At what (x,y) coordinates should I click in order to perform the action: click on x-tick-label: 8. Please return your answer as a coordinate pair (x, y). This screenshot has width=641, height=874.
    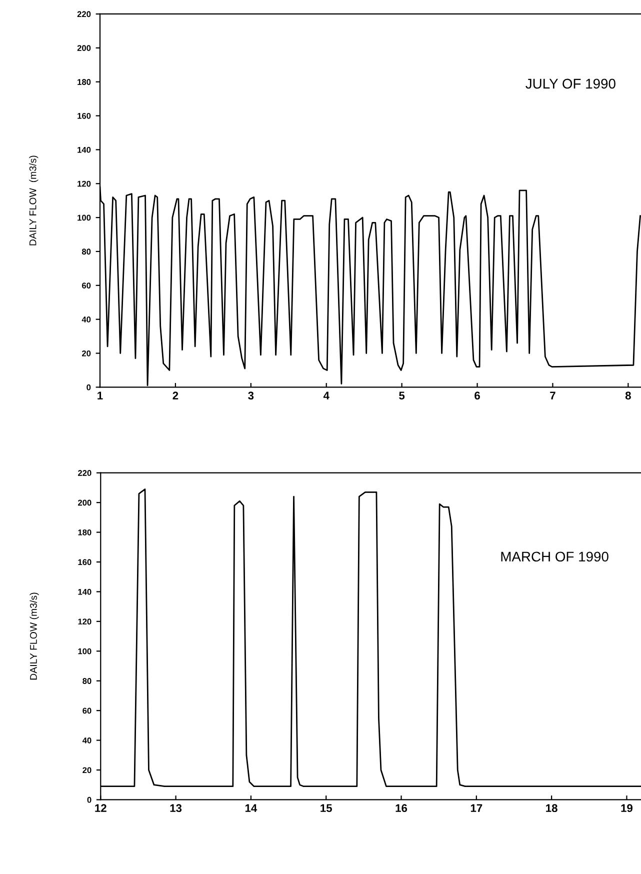
    Looking at the image, I should click on (628, 396).